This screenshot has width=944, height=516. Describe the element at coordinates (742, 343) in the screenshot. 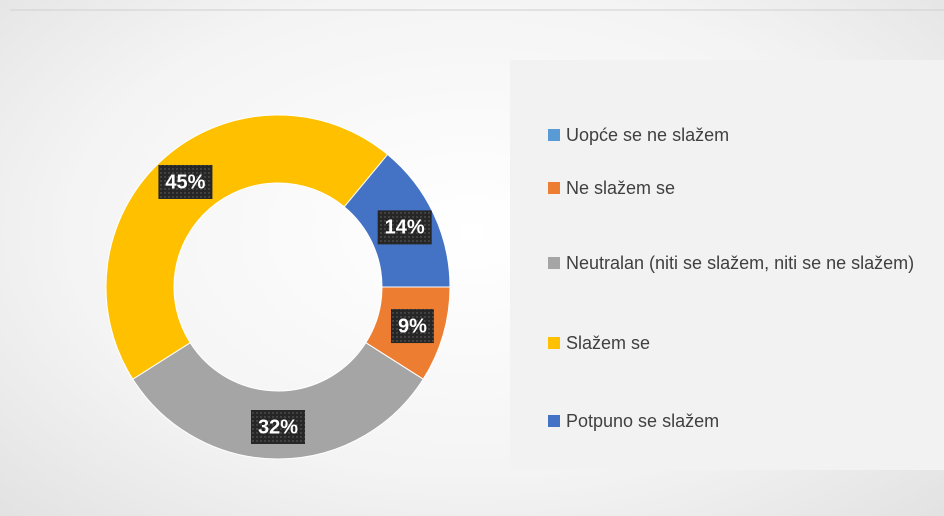

I see `legend-item: Slažem se` at that location.